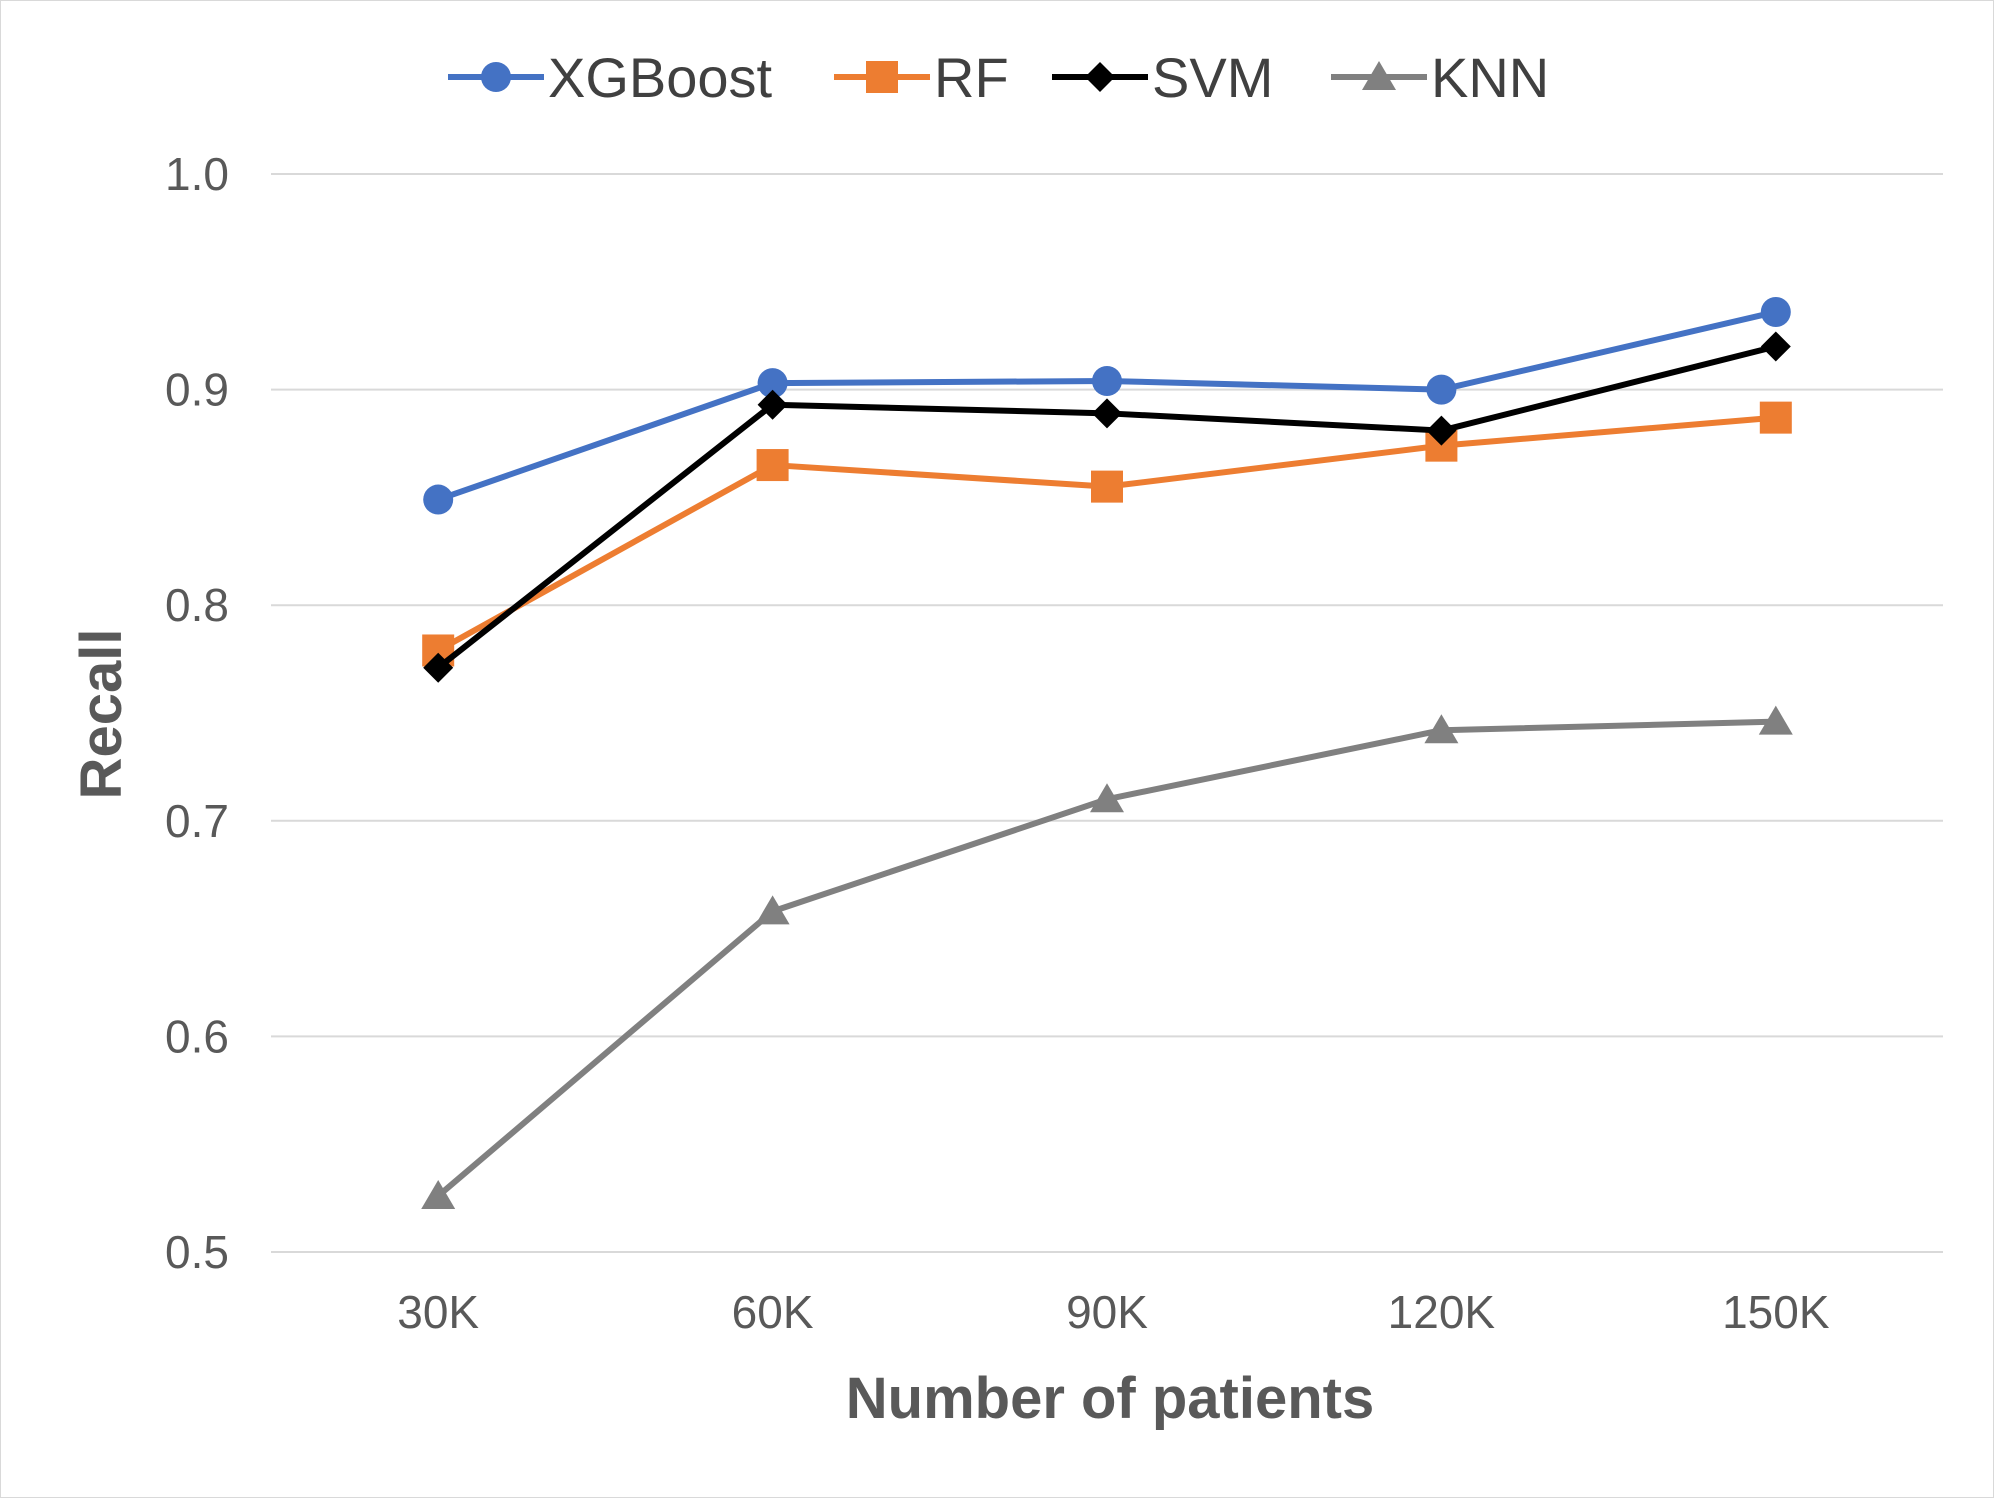 This screenshot has height=1502, width=1994. I want to click on y-tick-label: 0.7, so click(197, 821).